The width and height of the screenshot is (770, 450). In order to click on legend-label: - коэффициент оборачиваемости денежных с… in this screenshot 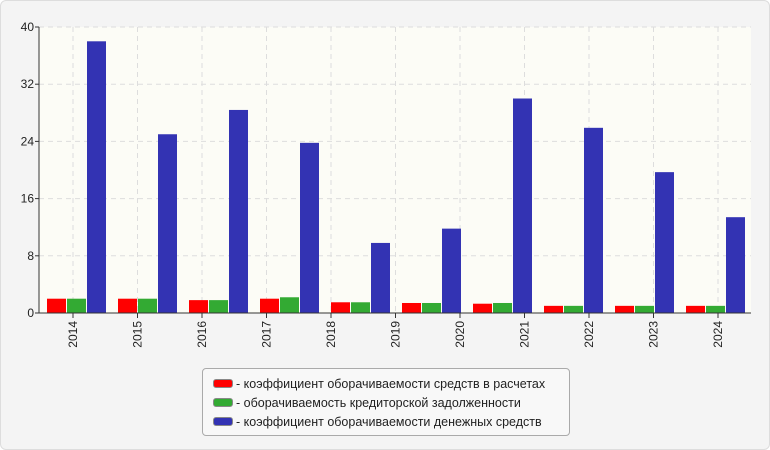, I will do `click(389, 421)`.